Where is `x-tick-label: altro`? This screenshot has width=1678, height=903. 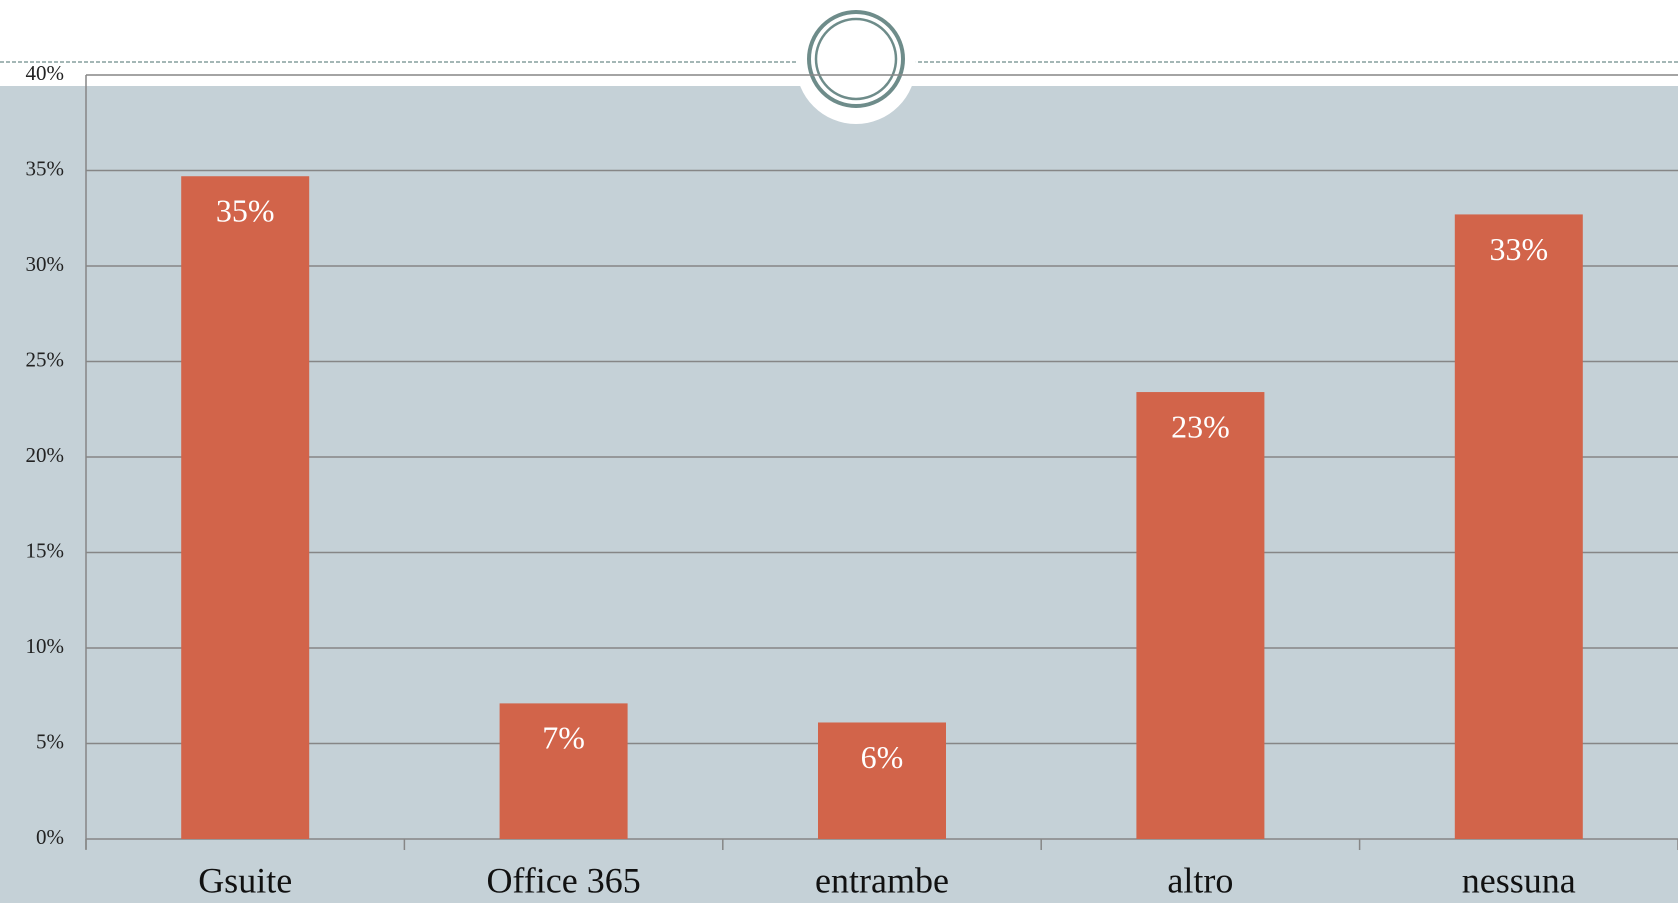 x-tick-label: altro is located at coordinates (1200, 880).